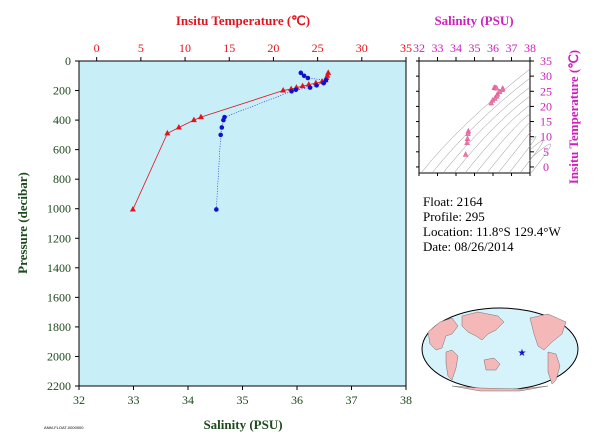  I want to click on y-tick-label: 1800, so click(59, 327).